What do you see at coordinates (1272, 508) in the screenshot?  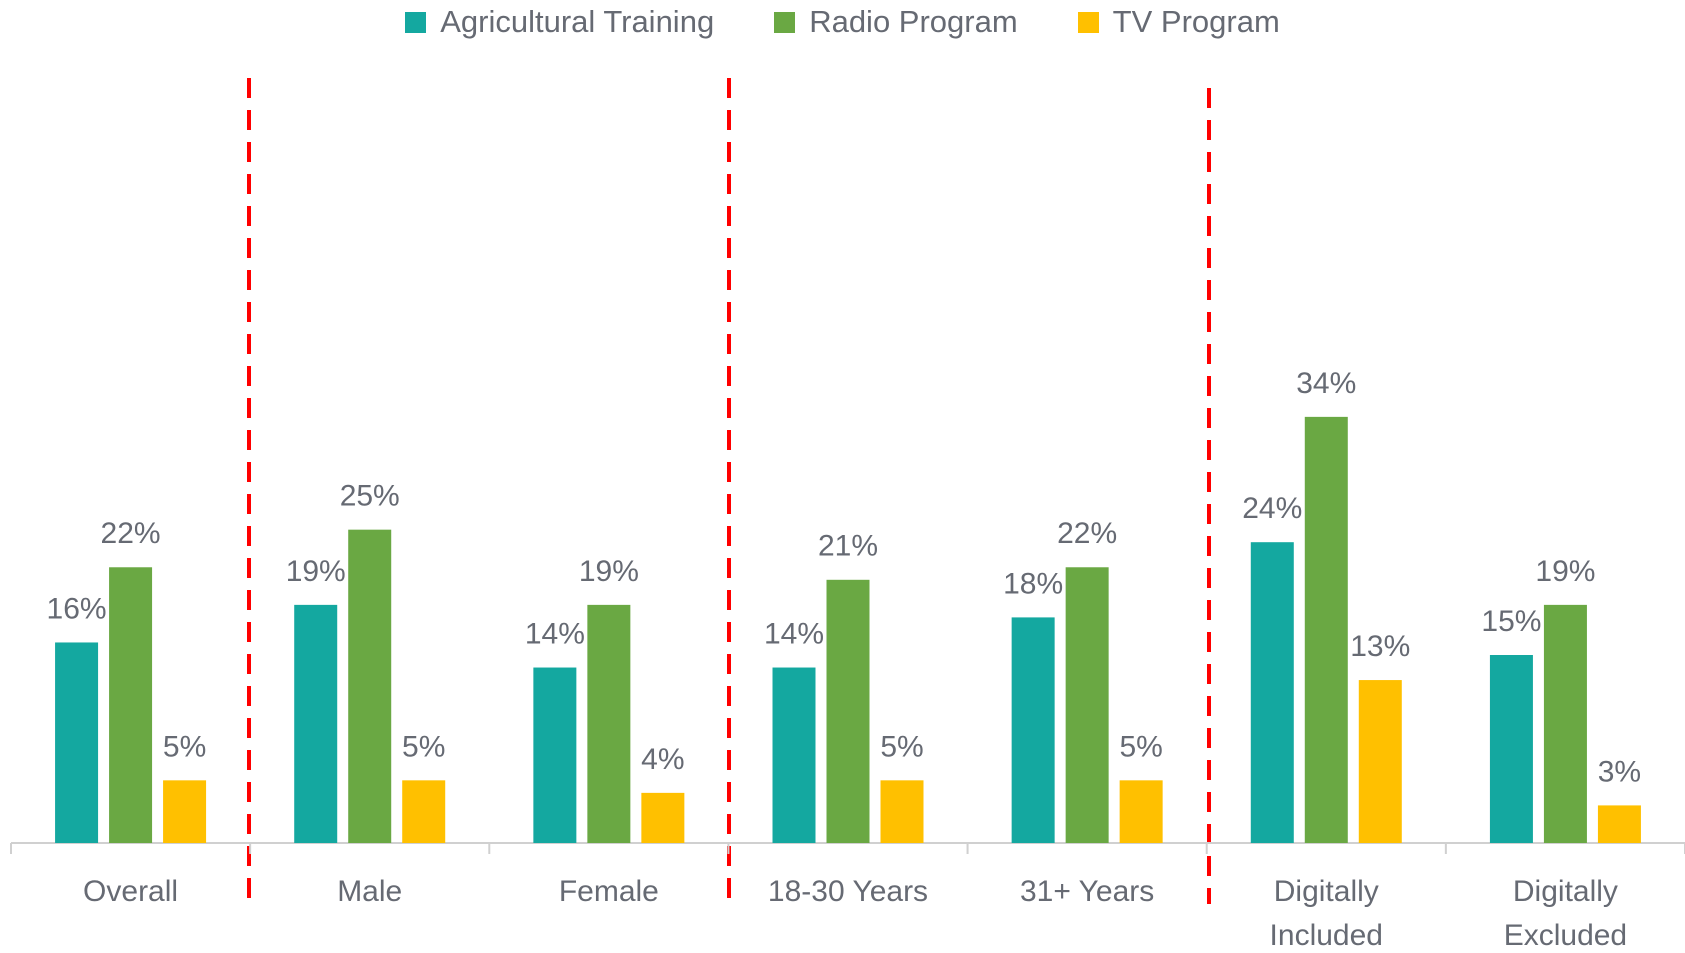 I see `data-label: 24%` at bounding box center [1272, 508].